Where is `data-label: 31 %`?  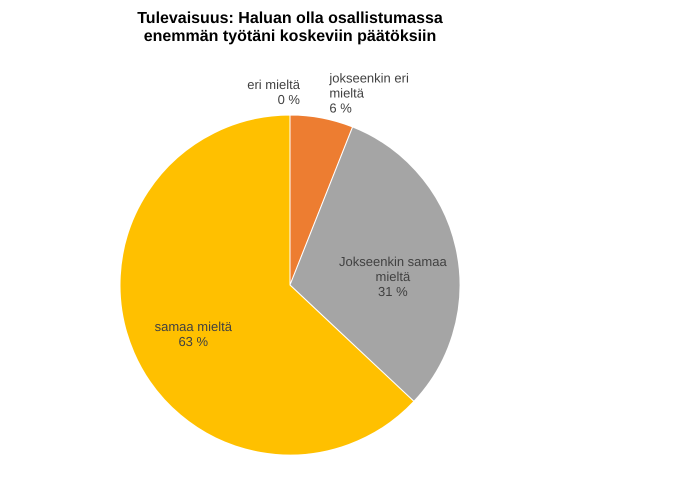
data-label: 31 % is located at coordinates (393, 292).